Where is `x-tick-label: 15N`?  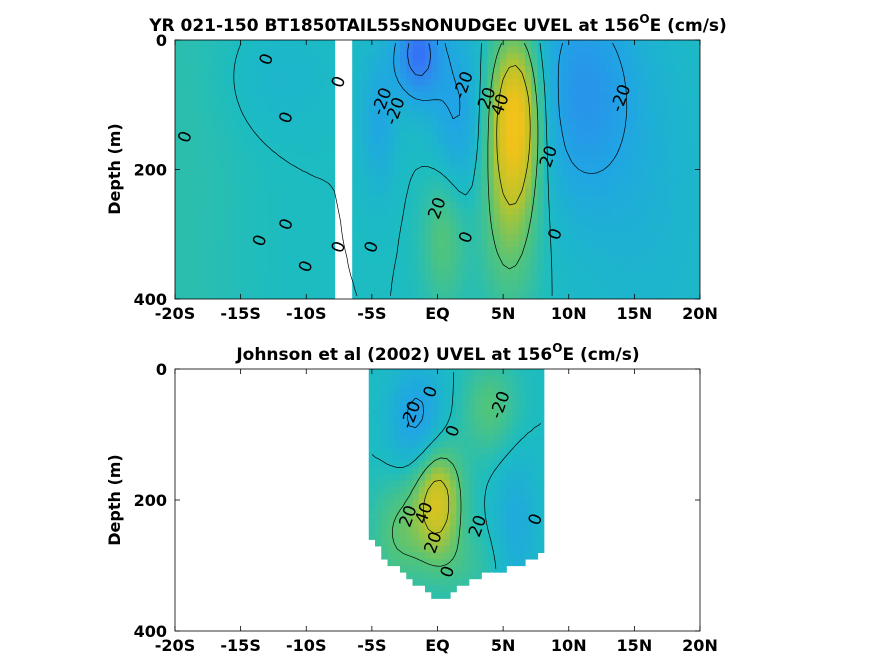 x-tick-label: 15N is located at coordinates (635, 313).